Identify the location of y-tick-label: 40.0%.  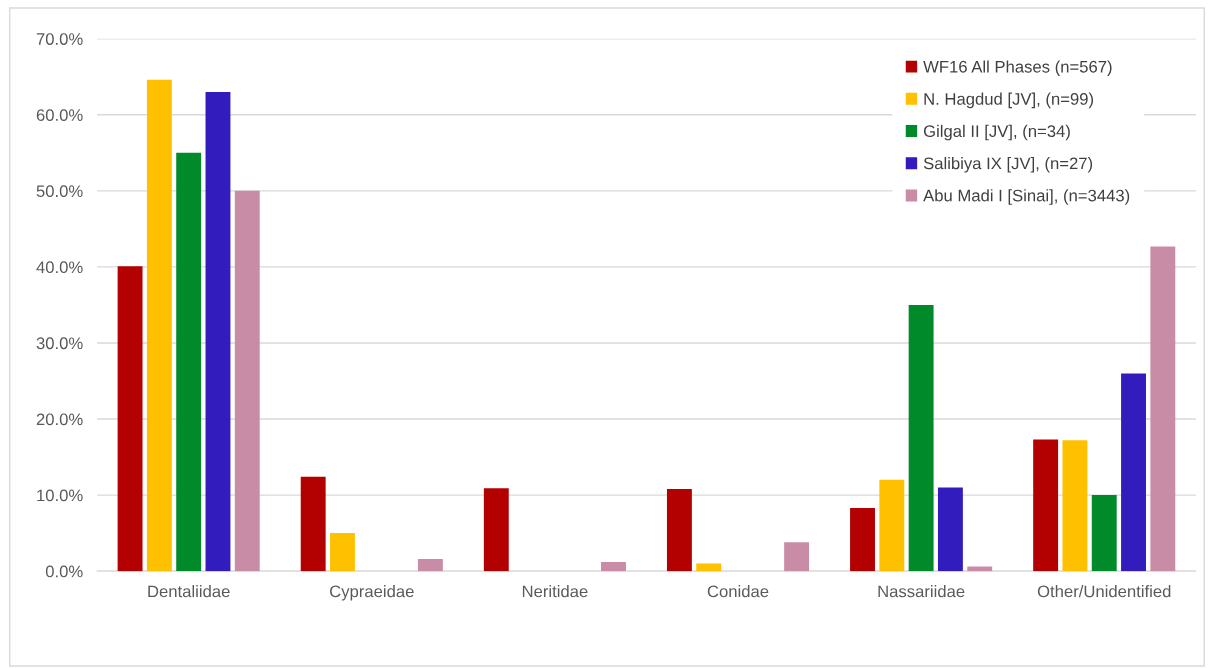
(59, 267).